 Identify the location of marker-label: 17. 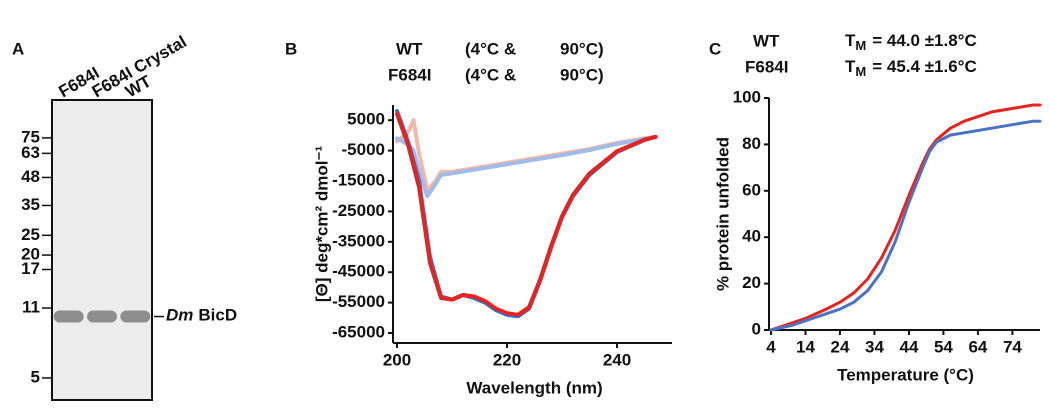
(30, 268).